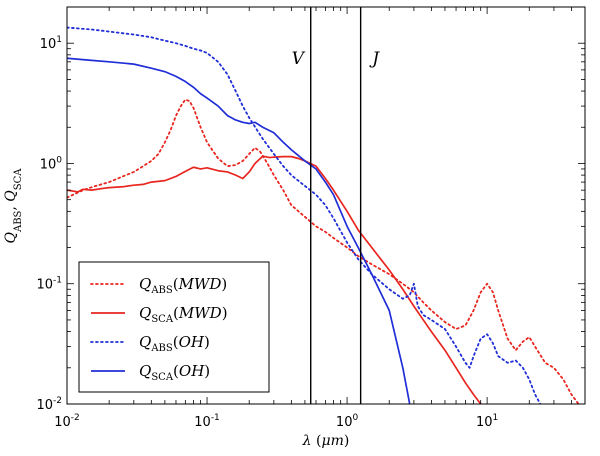 The width and height of the screenshot is (600, 456). Describe the element at coordinates (49, 404) in the screenshot. I see `y-tick-label: 10⁻²` at that location.